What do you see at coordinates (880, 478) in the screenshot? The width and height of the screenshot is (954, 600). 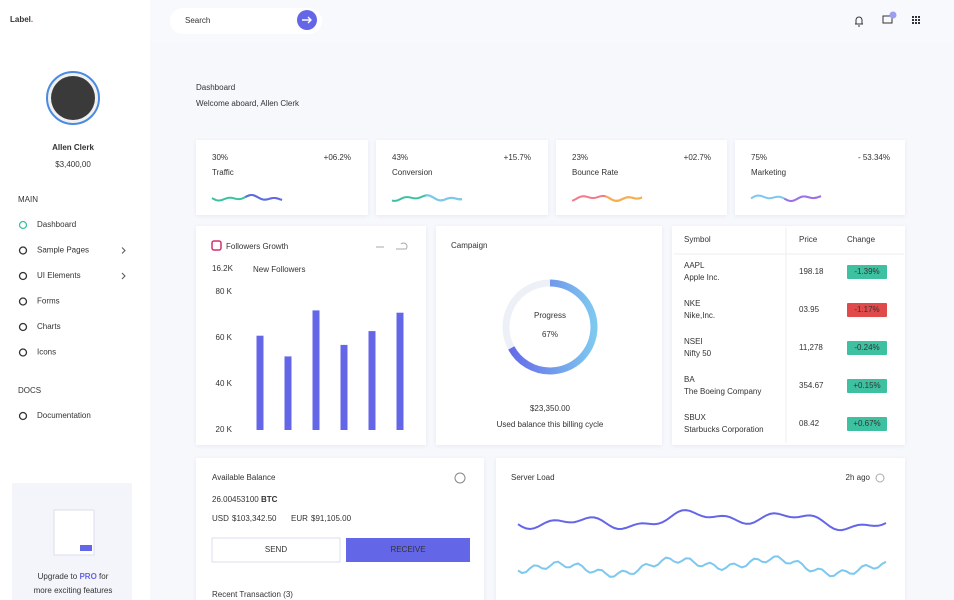 I see `refresh-icon` at bounding box center [880, 478].